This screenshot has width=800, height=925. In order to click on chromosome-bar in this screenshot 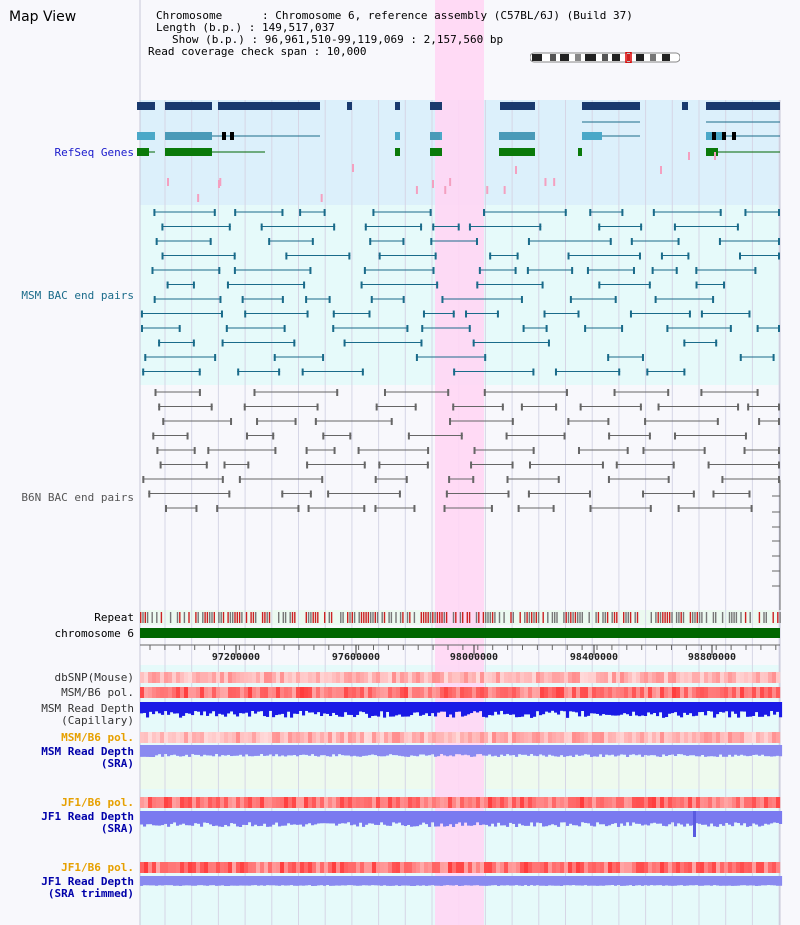, I will do `click(460, 633)`.